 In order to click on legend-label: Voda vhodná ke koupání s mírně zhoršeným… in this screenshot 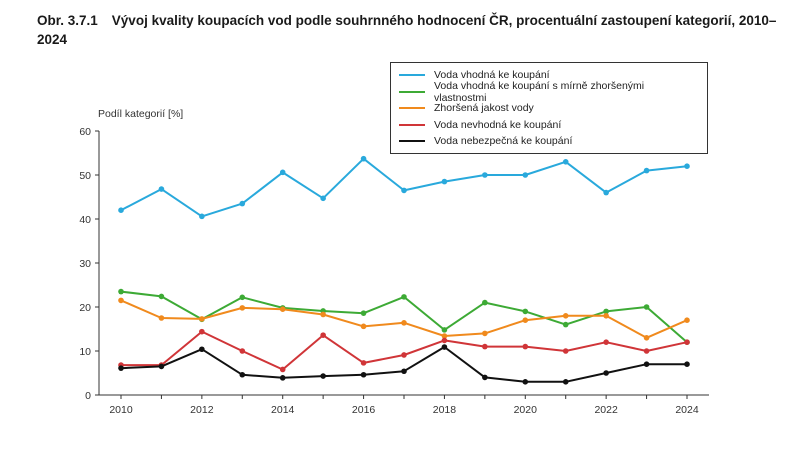, I will do `click(539, 91)`.